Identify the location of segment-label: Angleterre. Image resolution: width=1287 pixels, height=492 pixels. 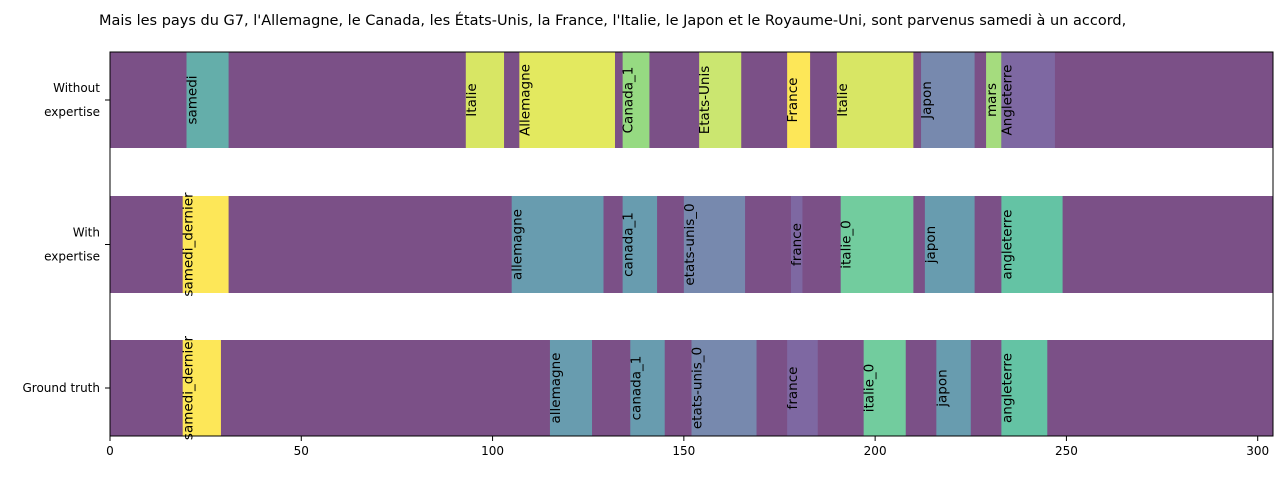
(1007, 100).